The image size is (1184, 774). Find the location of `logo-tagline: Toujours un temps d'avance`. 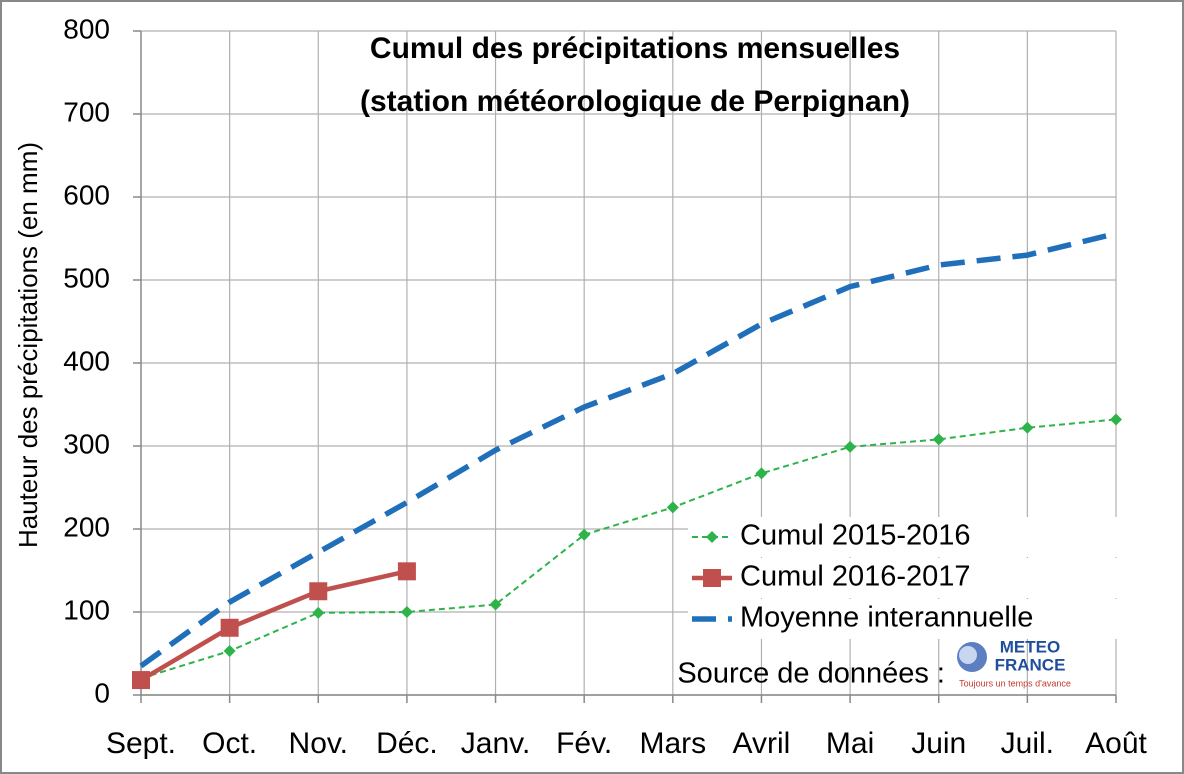

logo-tagline: Toujours un temps d'avance is located at coordinates (1015, 683).